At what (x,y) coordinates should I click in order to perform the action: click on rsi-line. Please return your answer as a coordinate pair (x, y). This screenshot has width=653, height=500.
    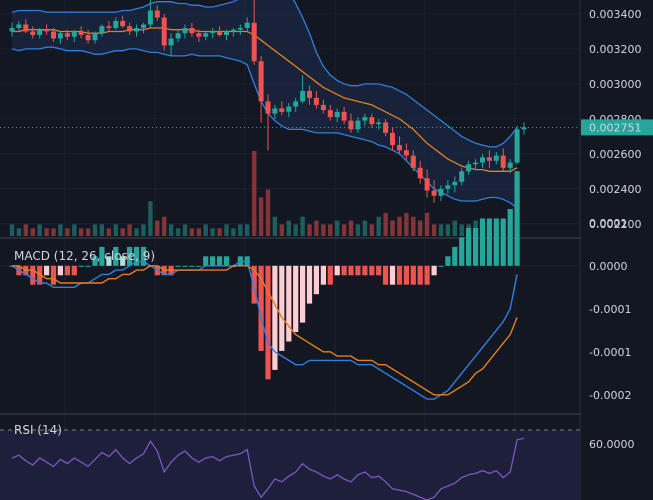
    Looking at the image, I should click on (268, 468).